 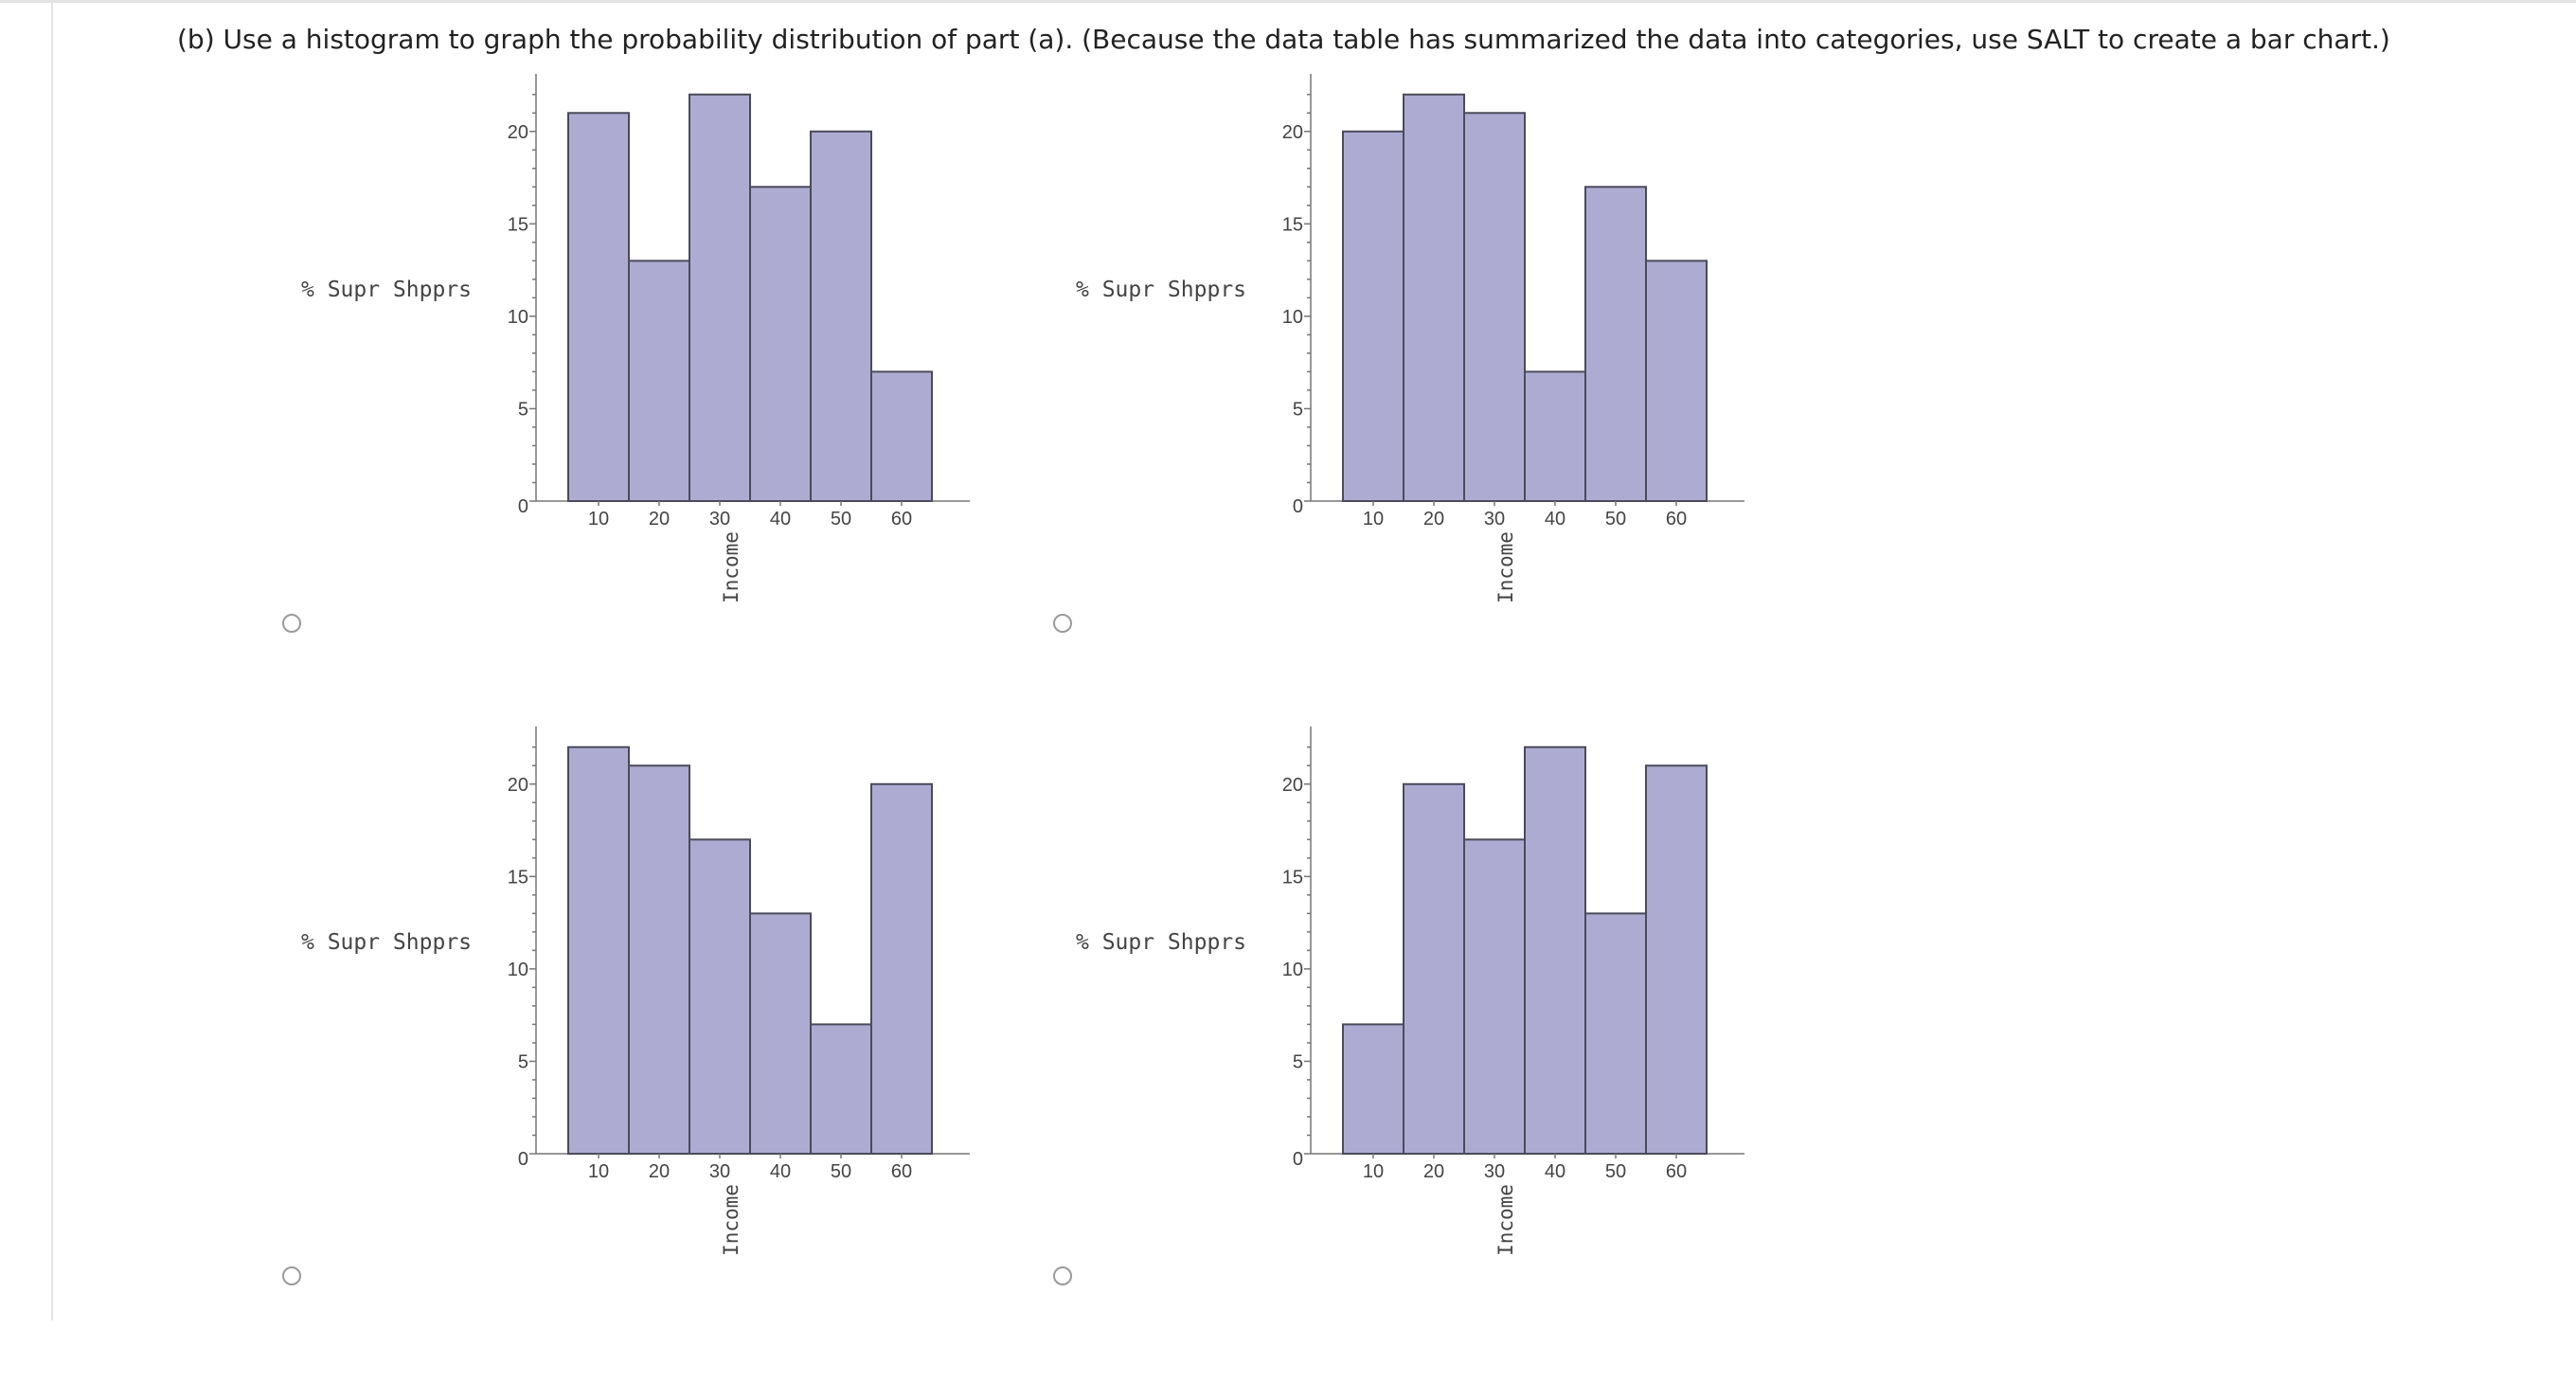 What do you see at coordinates (1494, 1171) in the screenshot?
I see `x-tick-label-d: 30` at bounding box center [1494, 1171].